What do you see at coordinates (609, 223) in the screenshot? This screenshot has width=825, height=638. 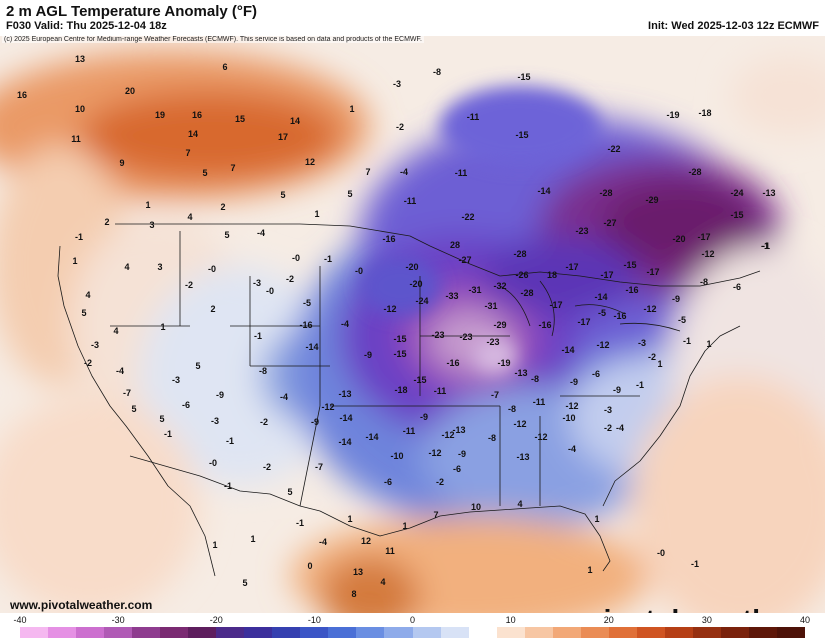 I see `anomaly-label: -27` at bounding box center [609, 223].